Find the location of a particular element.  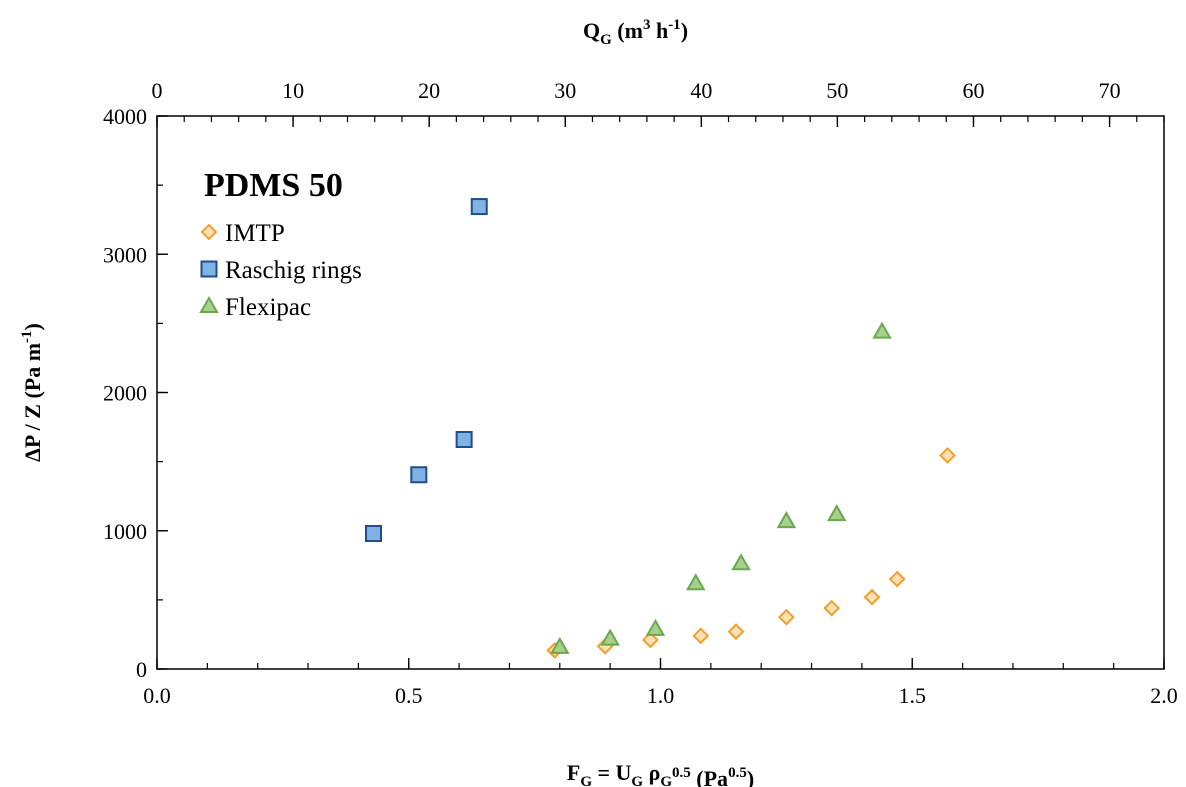

y-tick-label: 0 is located at coordinates (141, 669).